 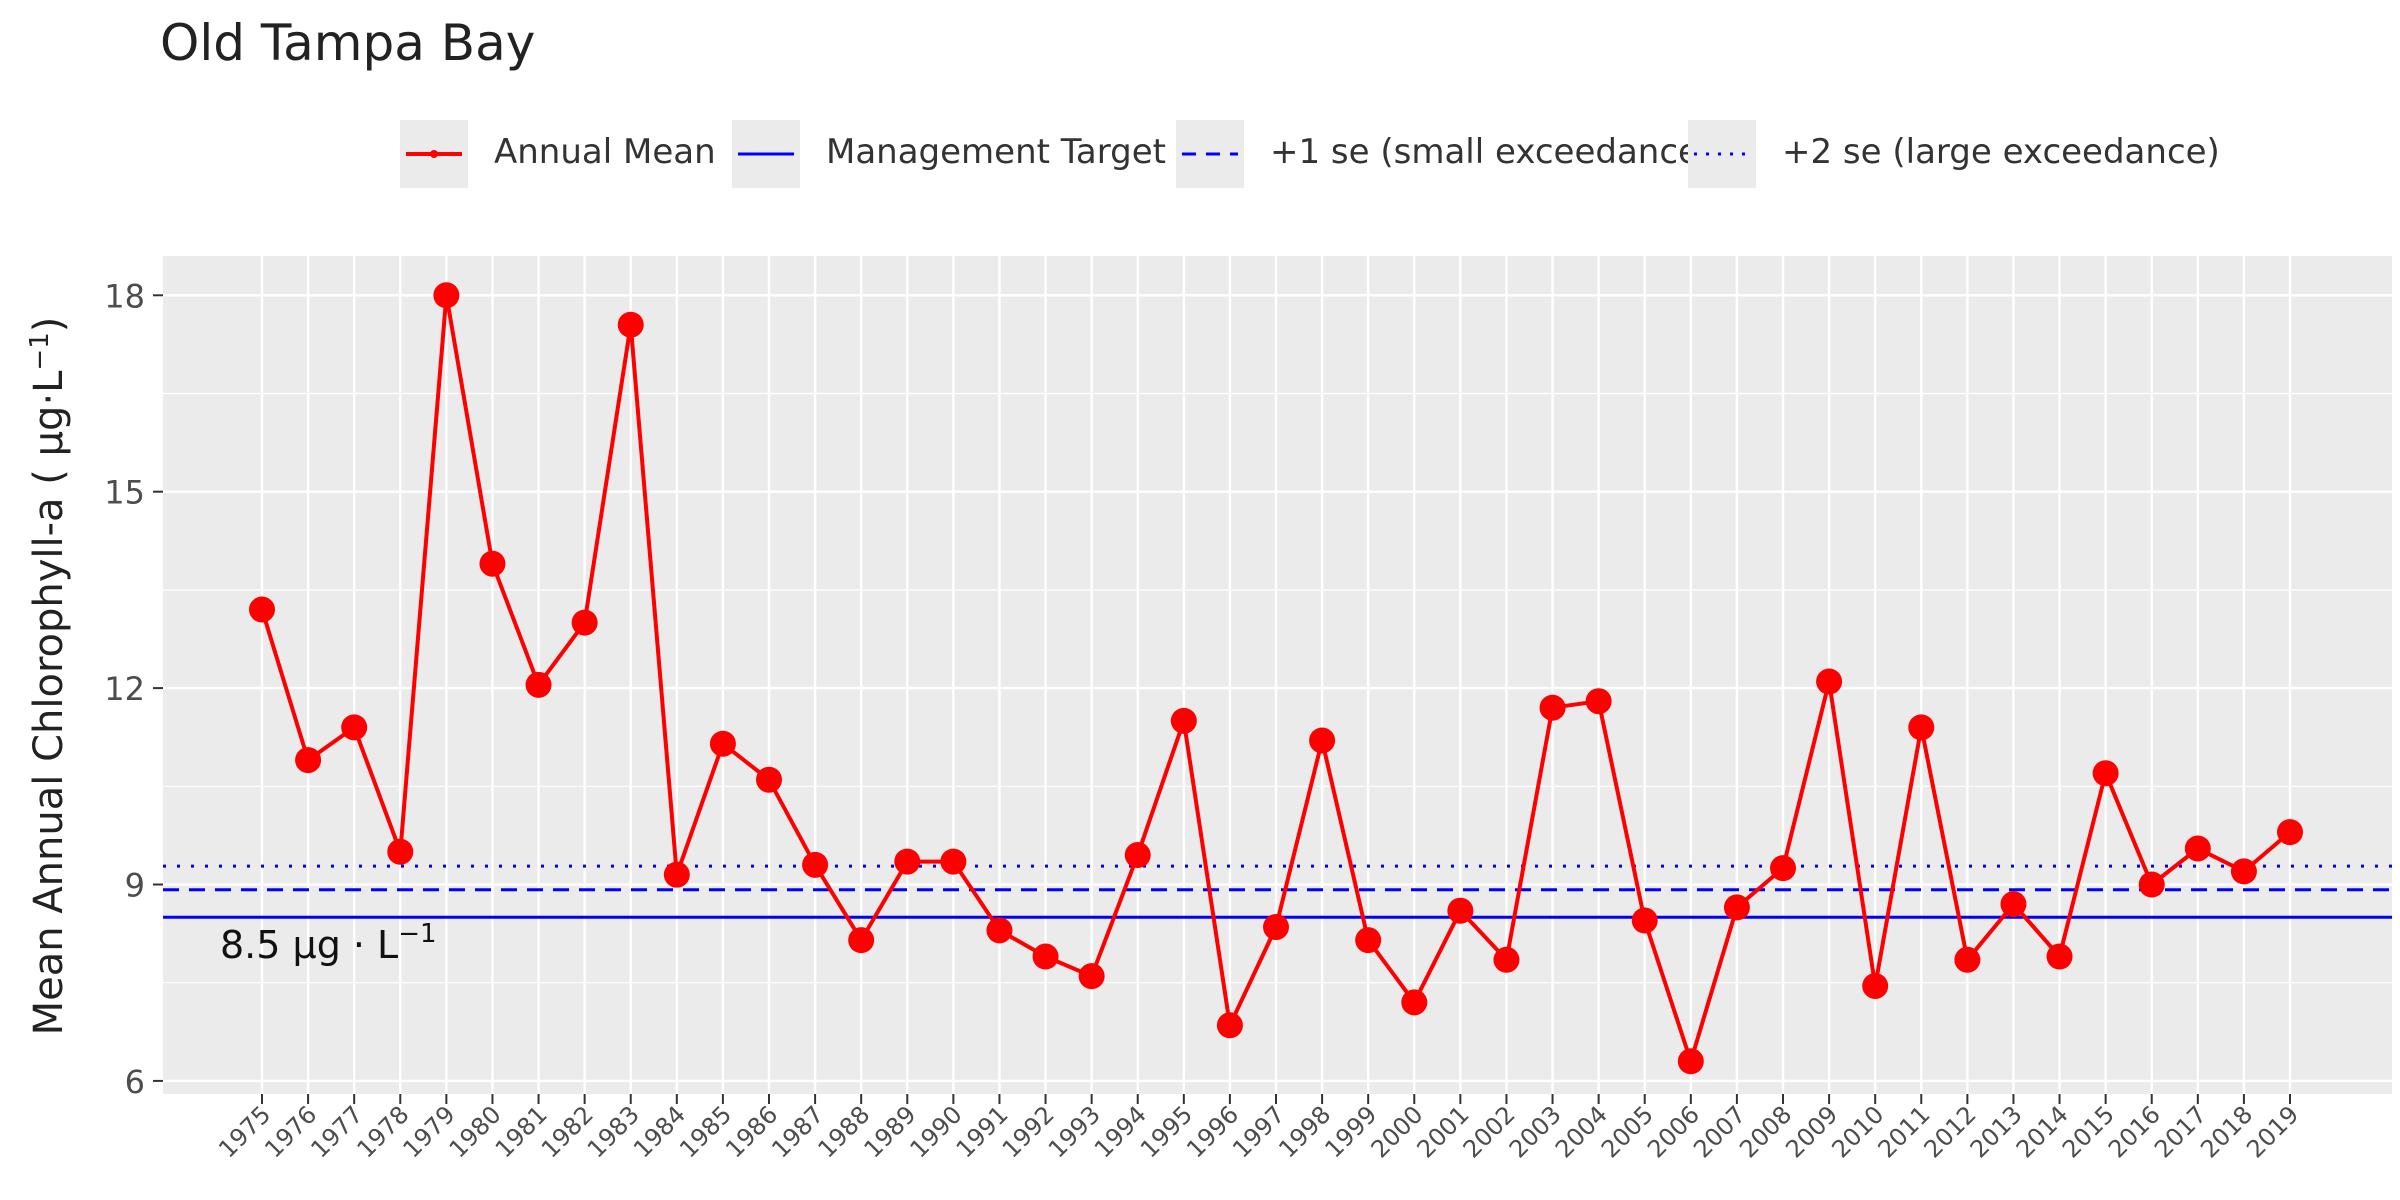 I want to click on x-tick-label: 2002, so click(x=1489, y=1131).